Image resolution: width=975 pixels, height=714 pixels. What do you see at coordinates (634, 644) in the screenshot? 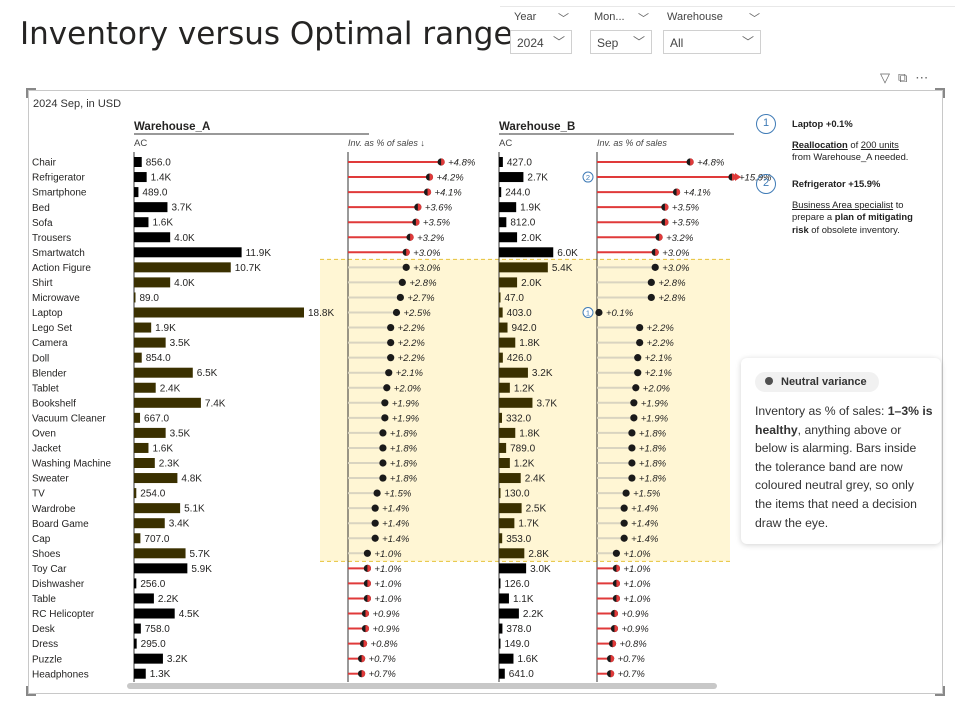
I see `variance-value-label: +0.8%` at bounding box center [634, 644].